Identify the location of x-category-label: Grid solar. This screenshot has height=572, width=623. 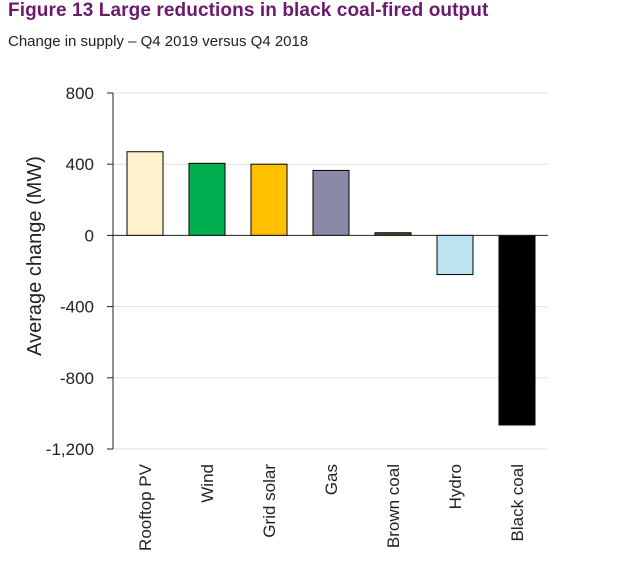
(269, 501).